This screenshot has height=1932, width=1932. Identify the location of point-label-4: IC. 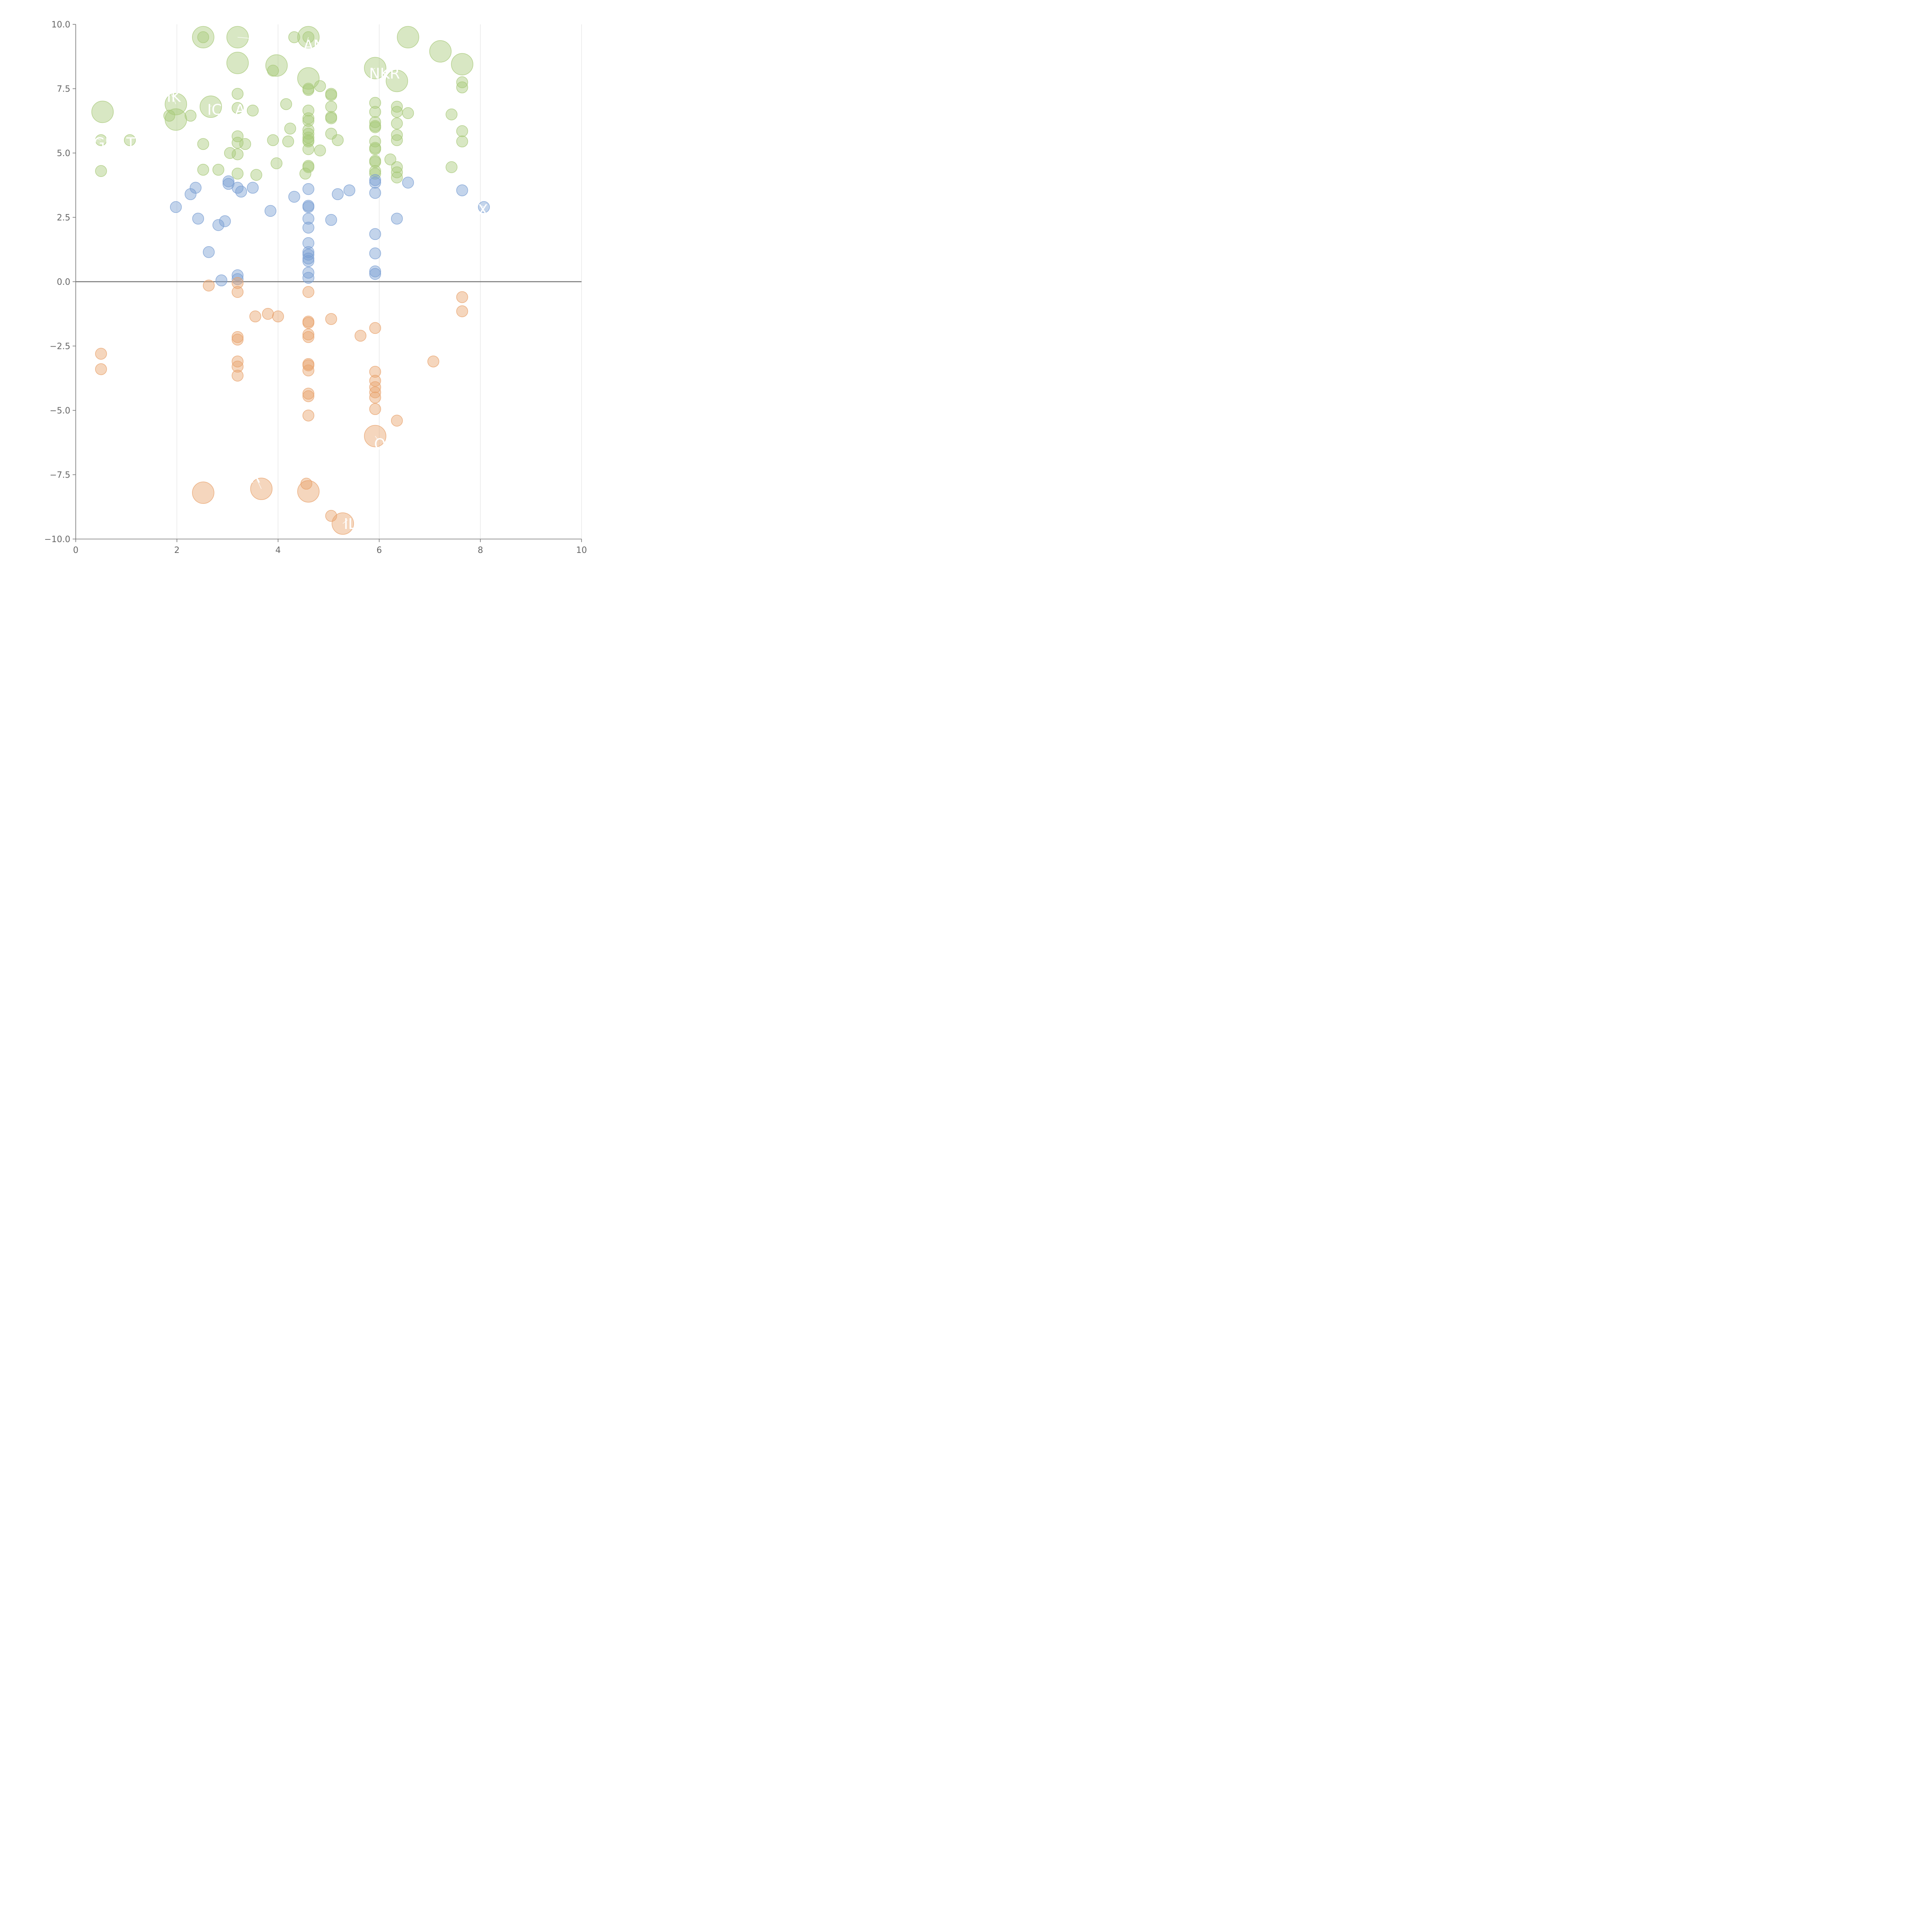
(214, 110).